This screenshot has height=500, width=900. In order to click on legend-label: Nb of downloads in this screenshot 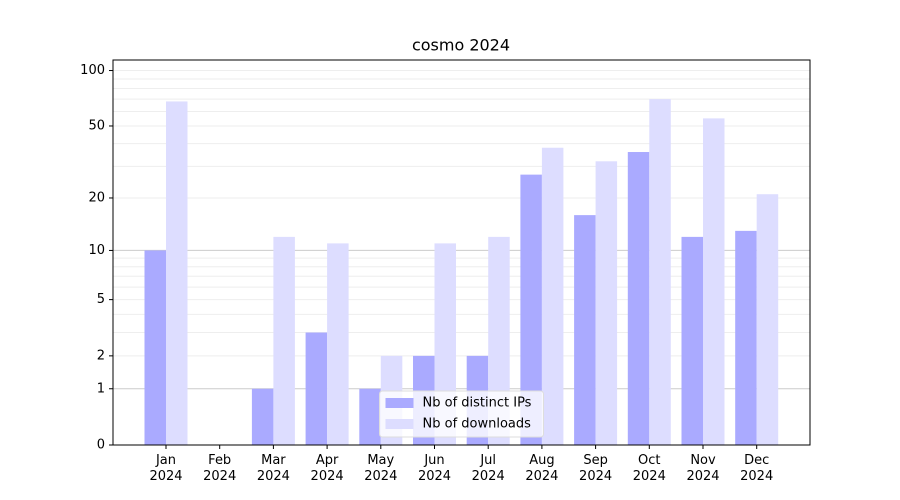, I will do `click(477, 424)`.